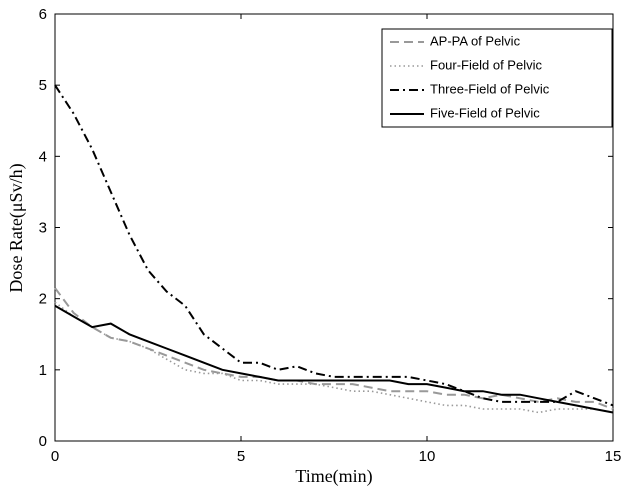  Describe the element at coordinates (475, 40) in the screenshot. I see `legend-label: AP-PA of Pelvic` at that location.